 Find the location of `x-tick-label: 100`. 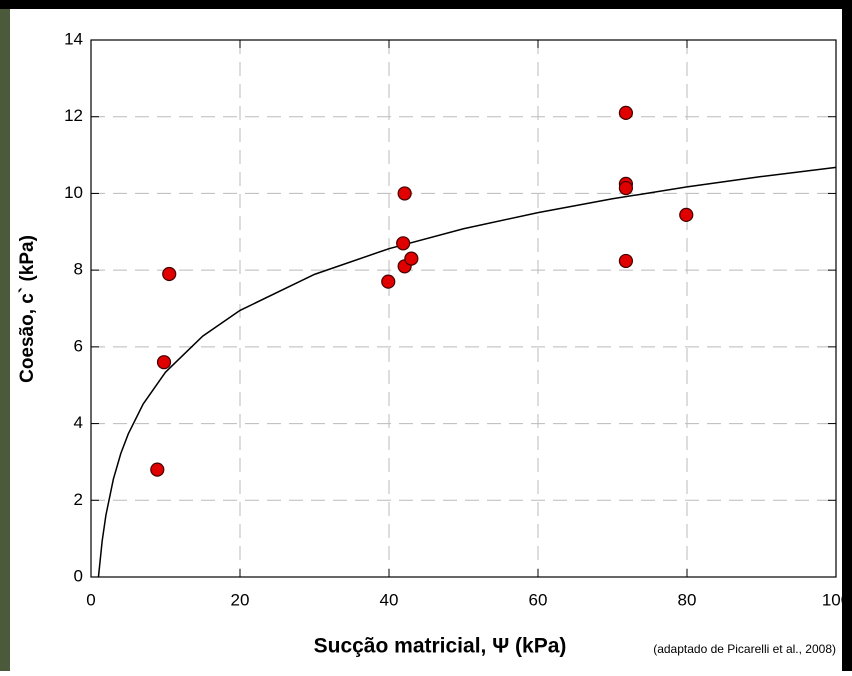

x-tick-label: 100 is located at coordinates (836, 599).